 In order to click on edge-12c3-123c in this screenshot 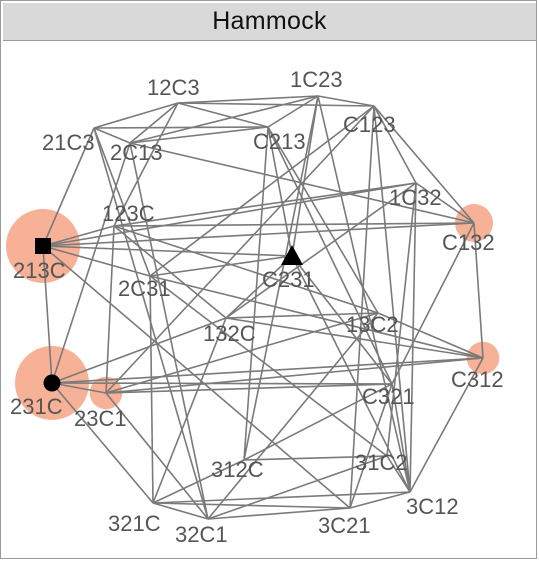, I will do `click(146, 164)`.